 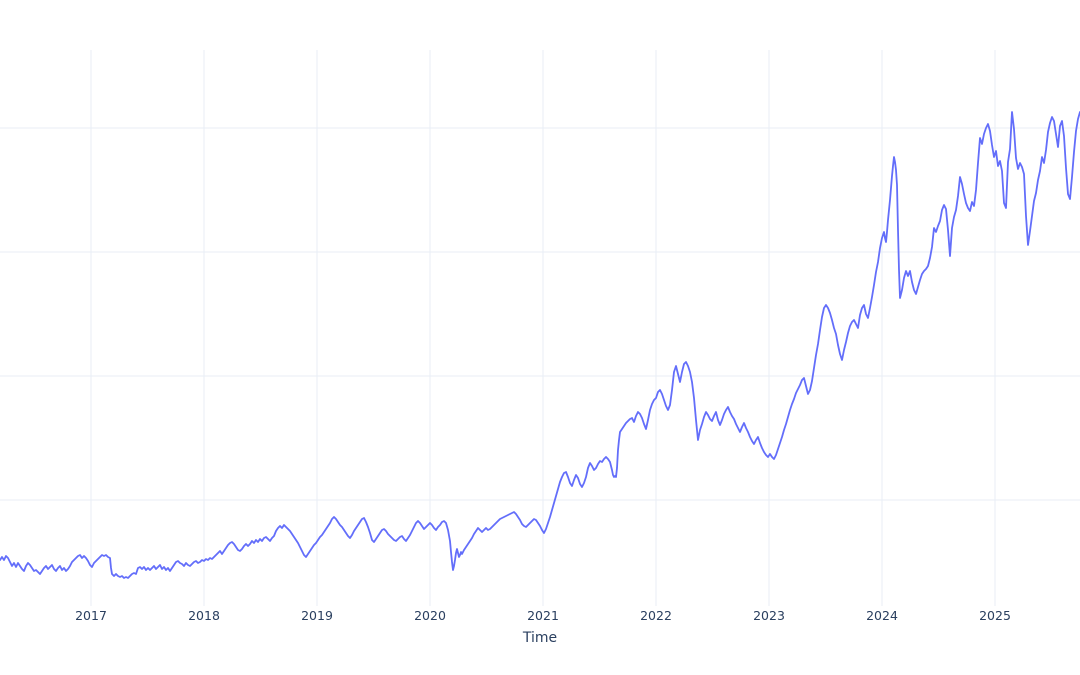 What do you see at coordinates (204, 615) in the screenshot?
I see `x-tick-label: 2018` at bounding box center [204, 615].